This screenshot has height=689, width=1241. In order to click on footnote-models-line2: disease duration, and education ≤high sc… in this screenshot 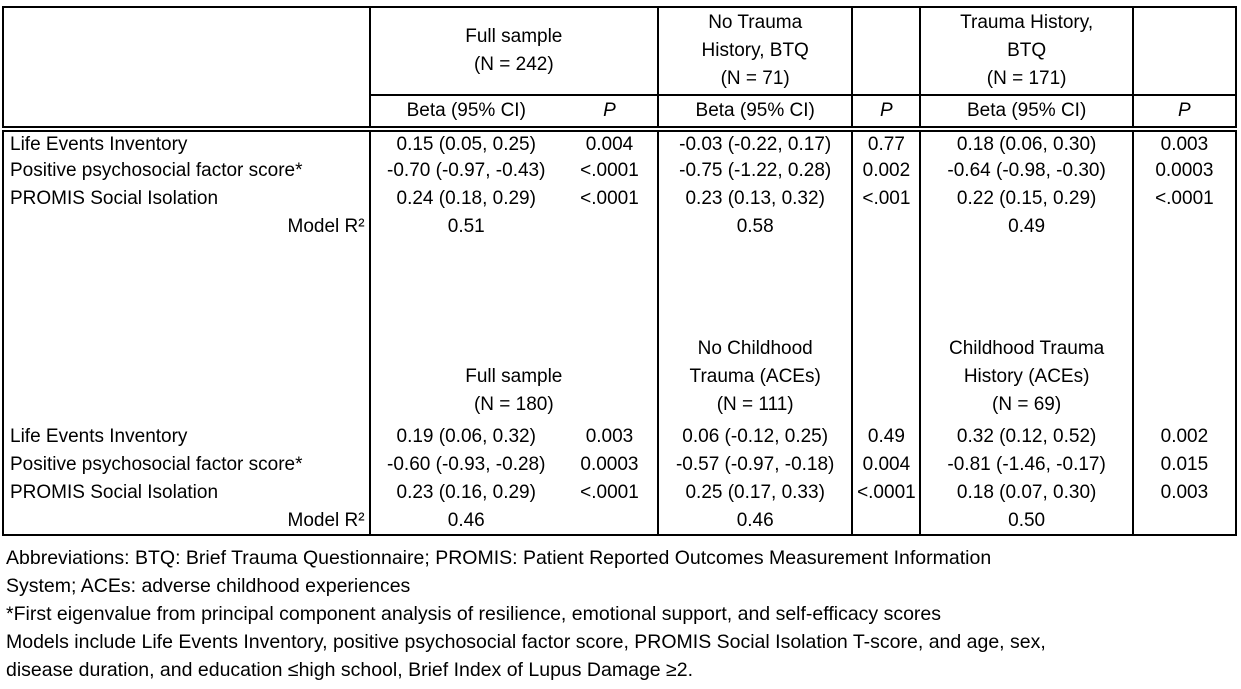, I will do `click(350, 670)`.